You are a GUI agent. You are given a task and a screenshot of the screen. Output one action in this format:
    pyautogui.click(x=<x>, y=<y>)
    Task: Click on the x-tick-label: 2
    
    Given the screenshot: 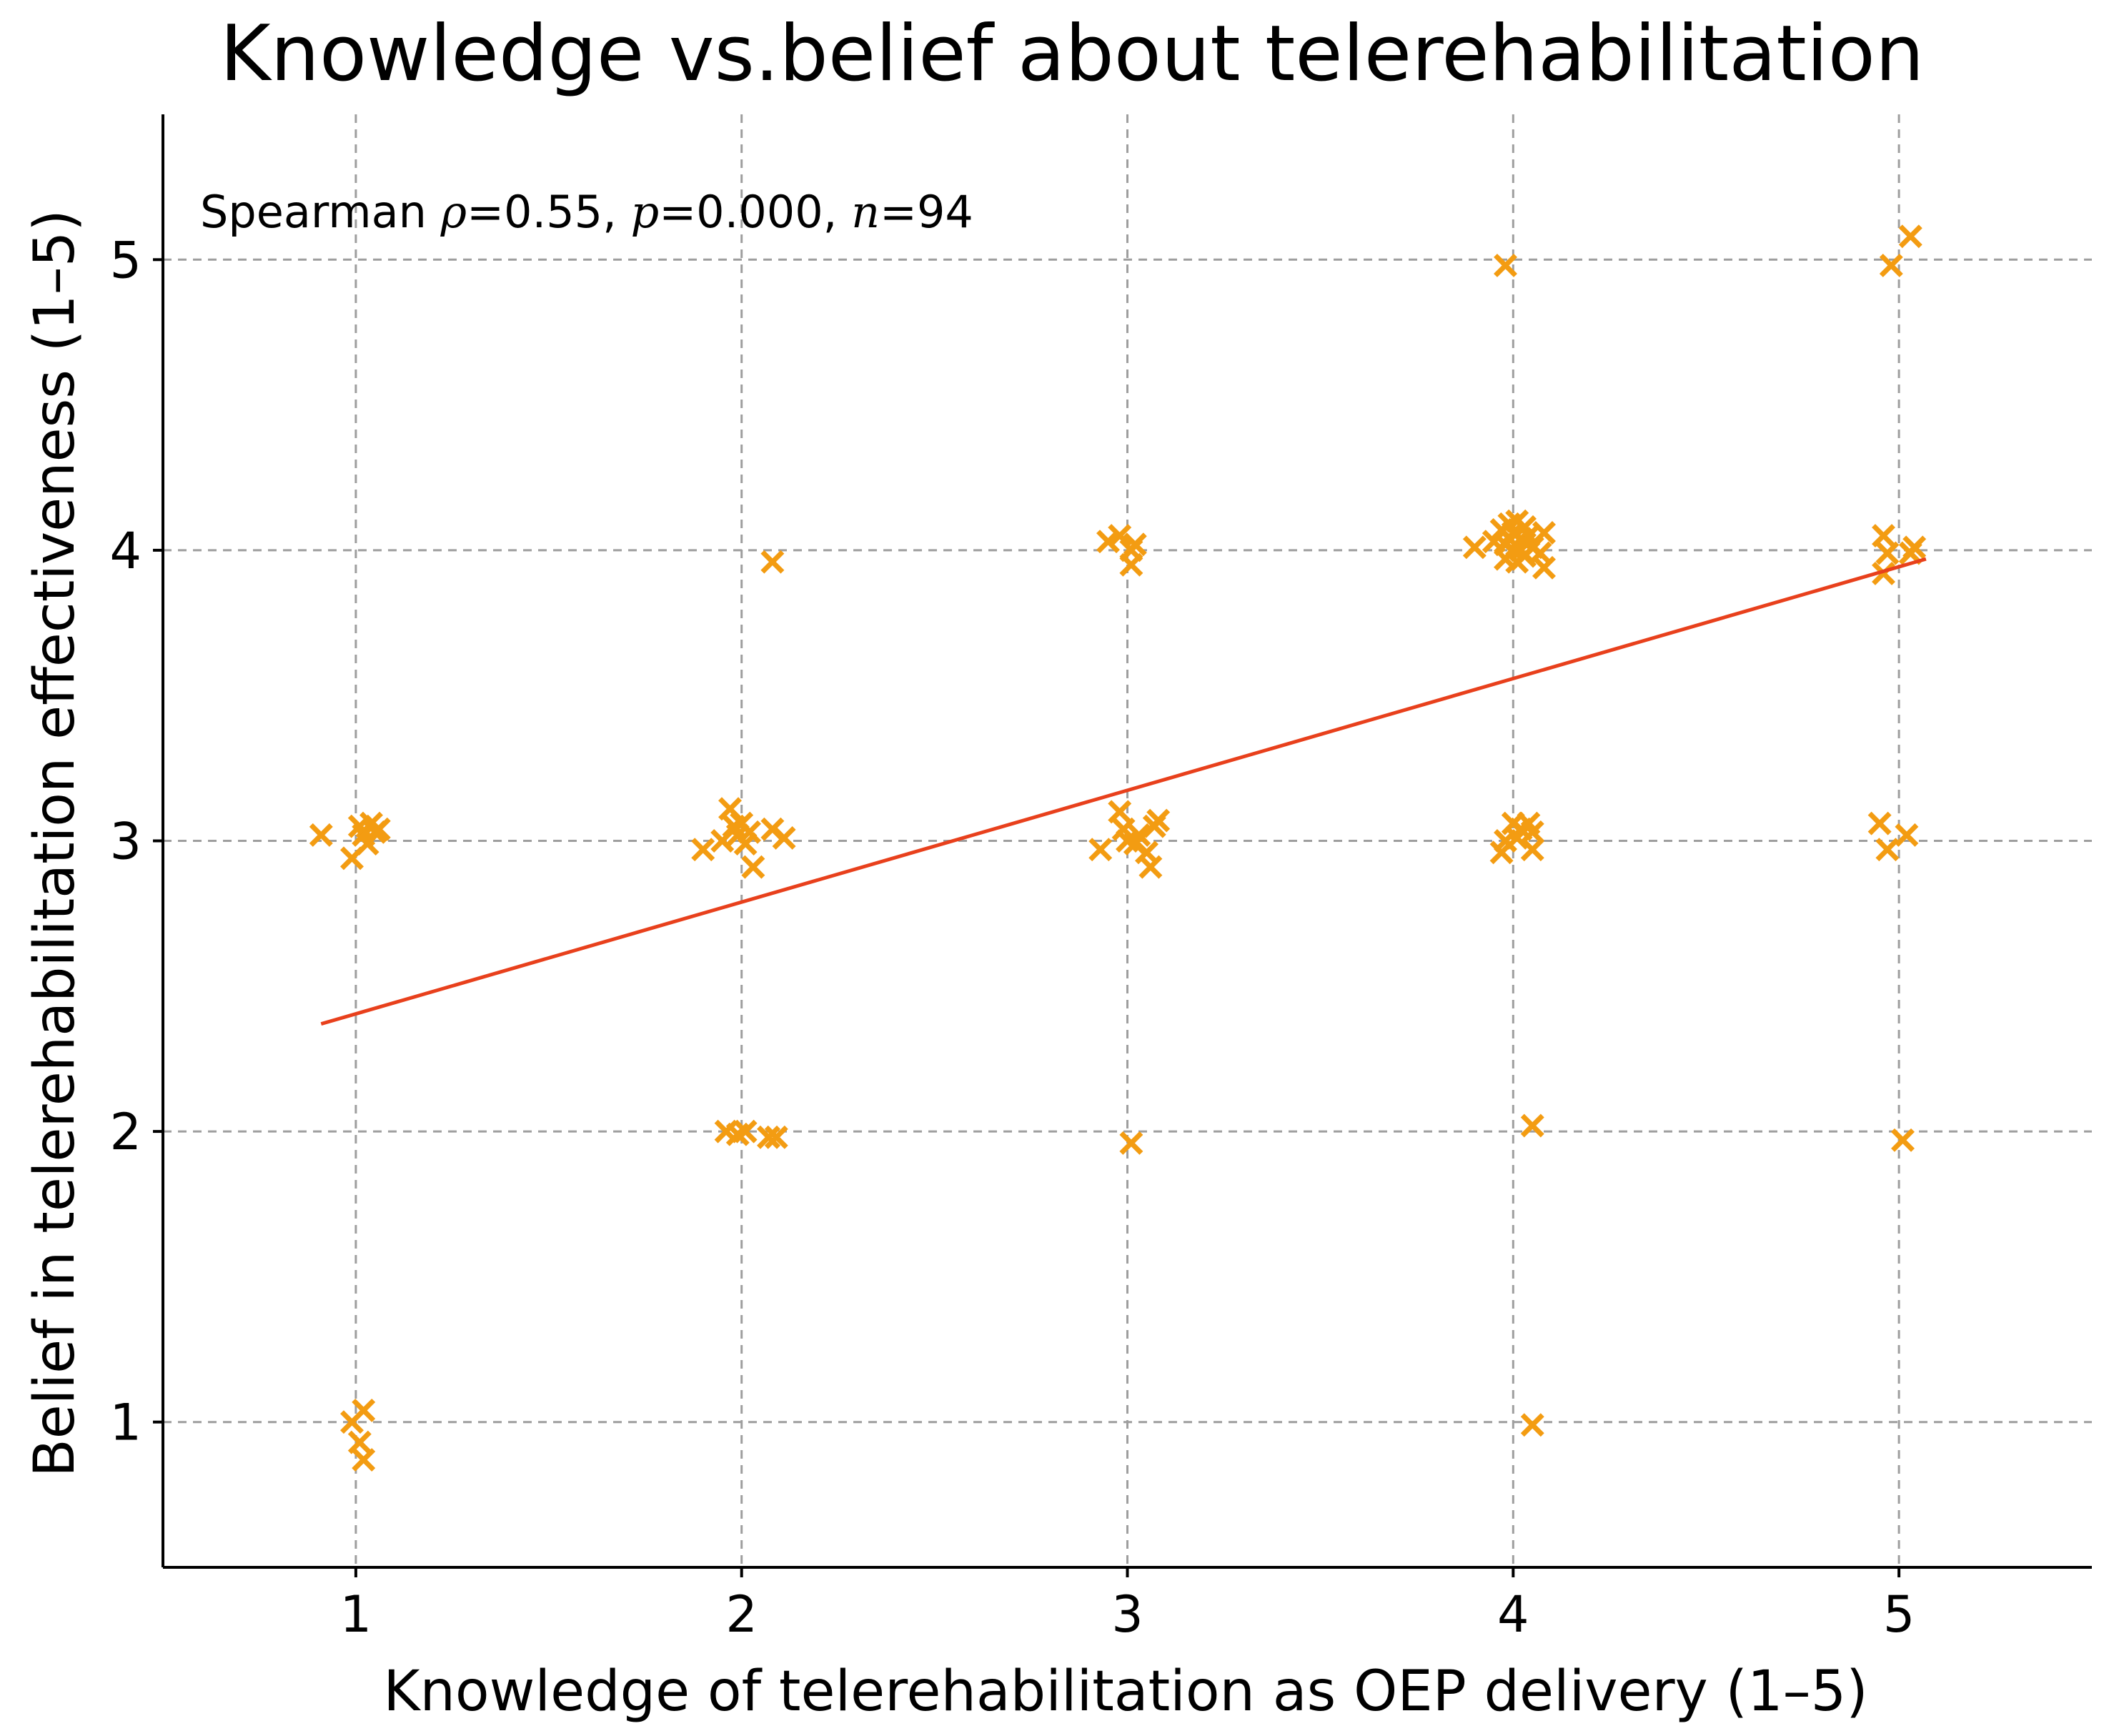 What is the action you would take?
    pyautogui.click(x=742, y=1614)
    